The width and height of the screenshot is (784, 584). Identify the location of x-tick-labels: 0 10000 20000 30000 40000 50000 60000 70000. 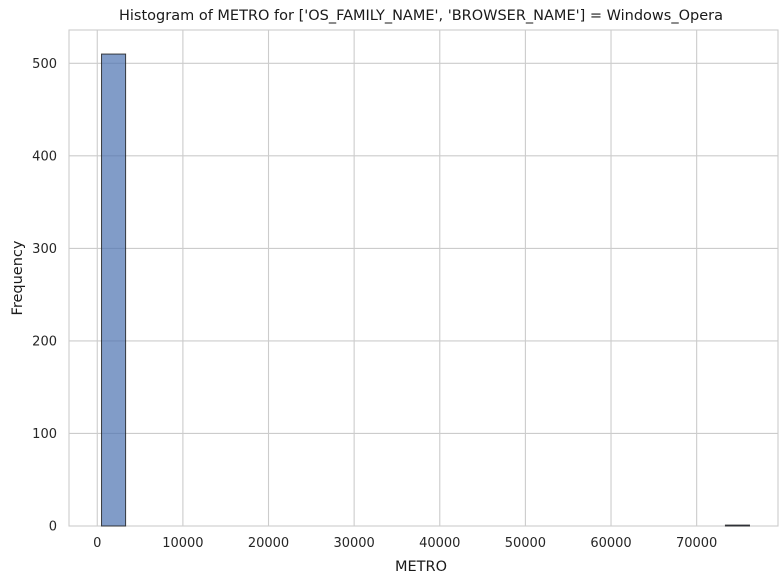
(405, 543).